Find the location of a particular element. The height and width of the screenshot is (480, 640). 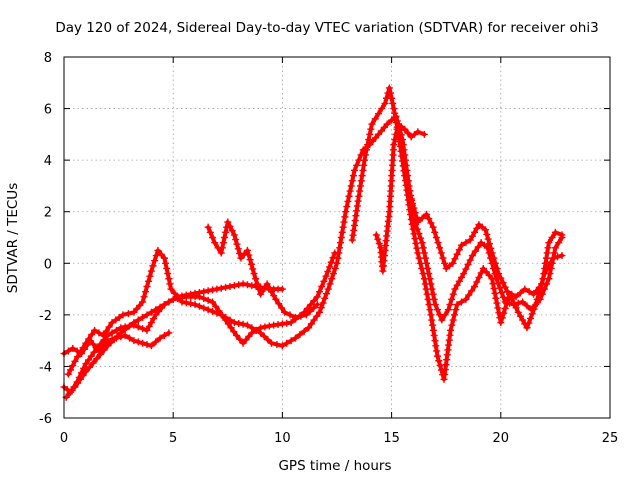

y-tick-labels: -6 -4 -2 0 2 4 6 8 is located at coordinates (45, 239).